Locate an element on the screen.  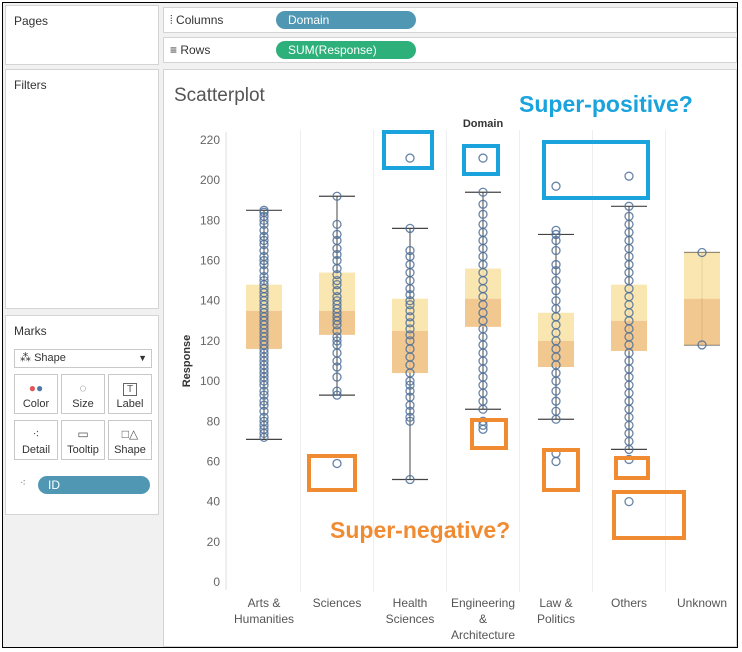
pages-panel: Pages is located at coordinates (82, 35).